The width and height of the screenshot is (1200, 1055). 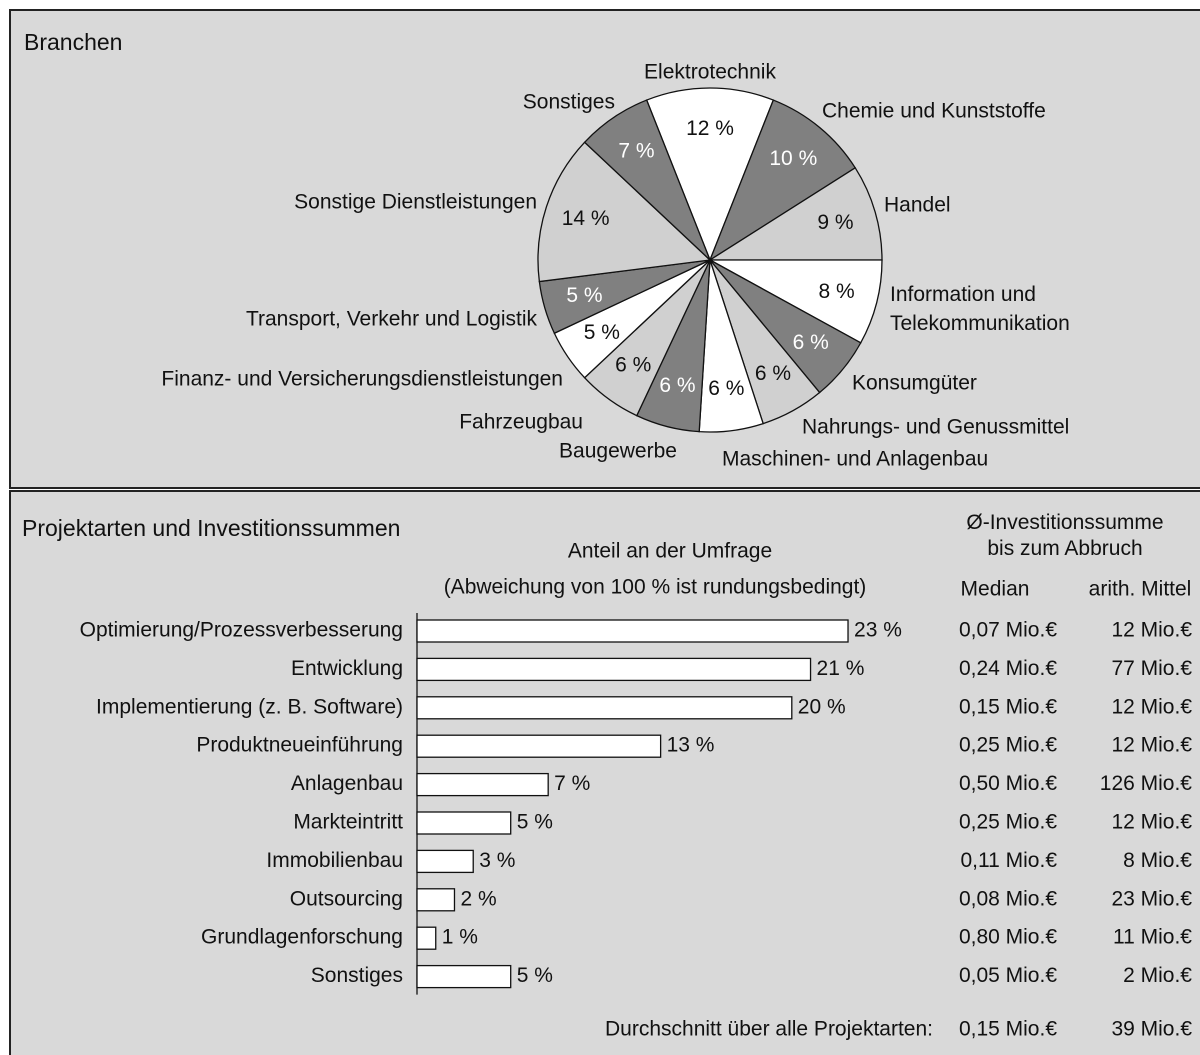 I want to click on table-cell: 0,50 Mio.€, so click(x=1008, y=783).